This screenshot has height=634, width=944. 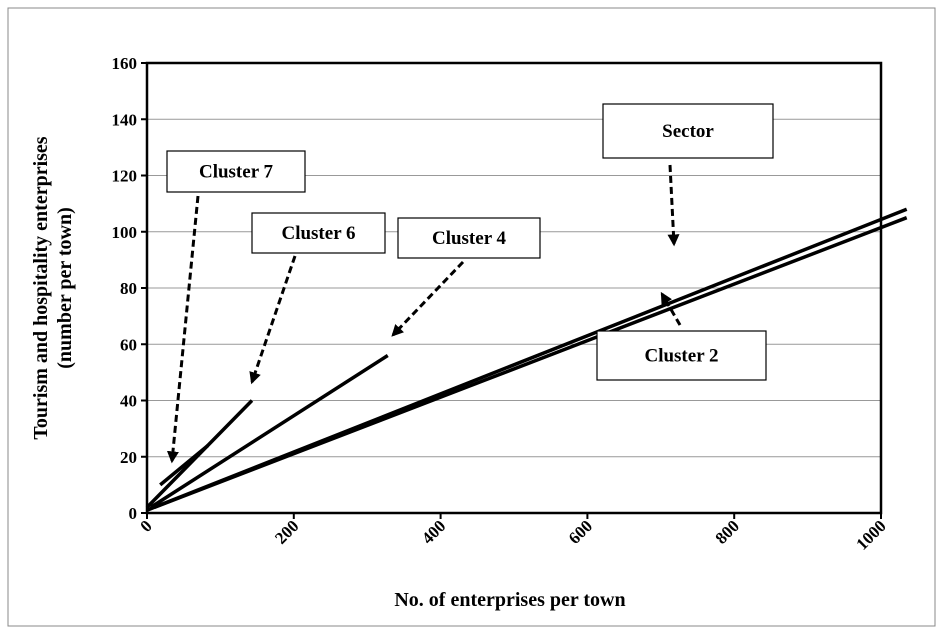 I want to click on y-tick-label: 20, so click(x=128, y=457).